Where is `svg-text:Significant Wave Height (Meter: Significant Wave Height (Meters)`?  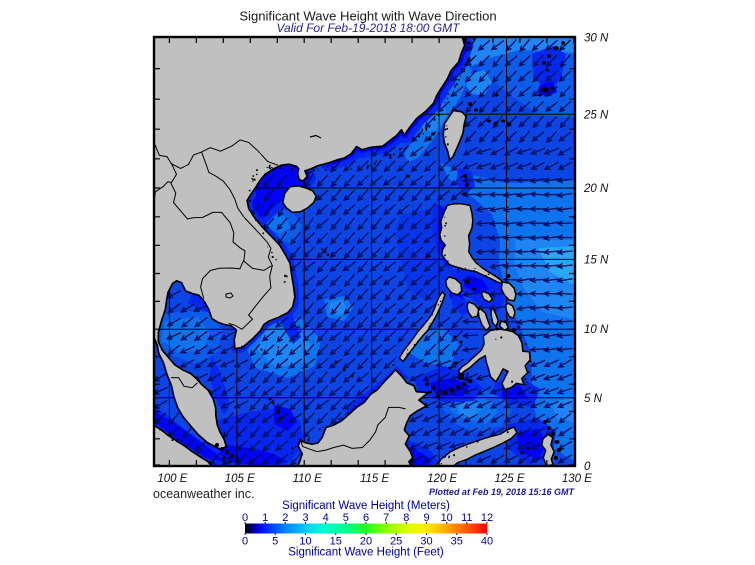
svg-text:Significant Wave Height (Meter: Significant Wave Height (Meters) is located at coordinates (366, 506).